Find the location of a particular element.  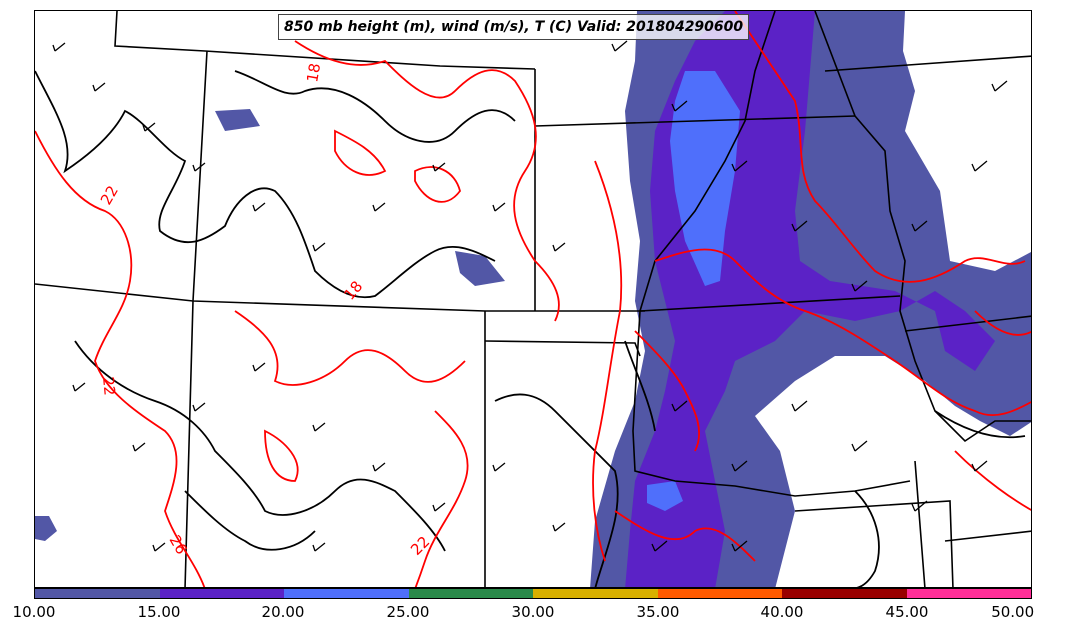

colorbar-tick-label: 50.00 is located at coordinates (1013, 612).